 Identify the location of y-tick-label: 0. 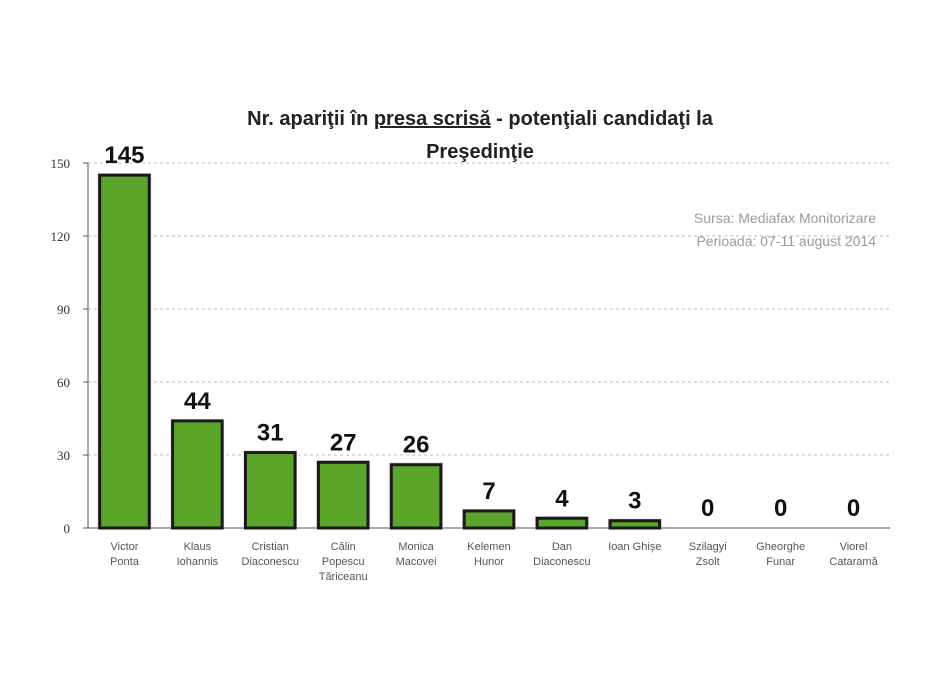
(67, 528).